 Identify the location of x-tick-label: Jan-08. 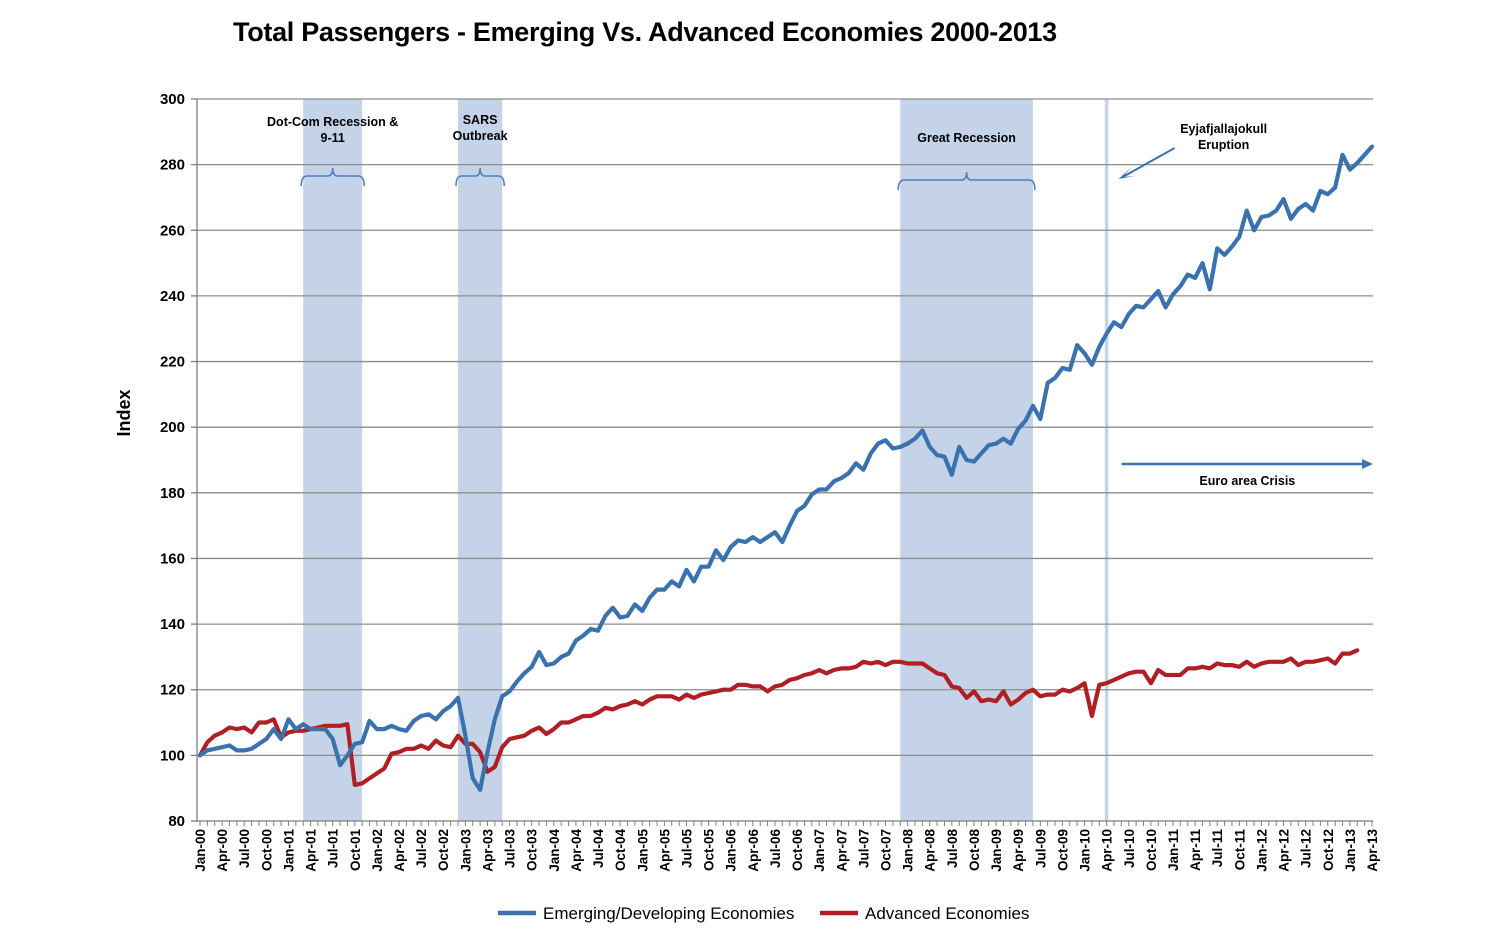
(908, 850).